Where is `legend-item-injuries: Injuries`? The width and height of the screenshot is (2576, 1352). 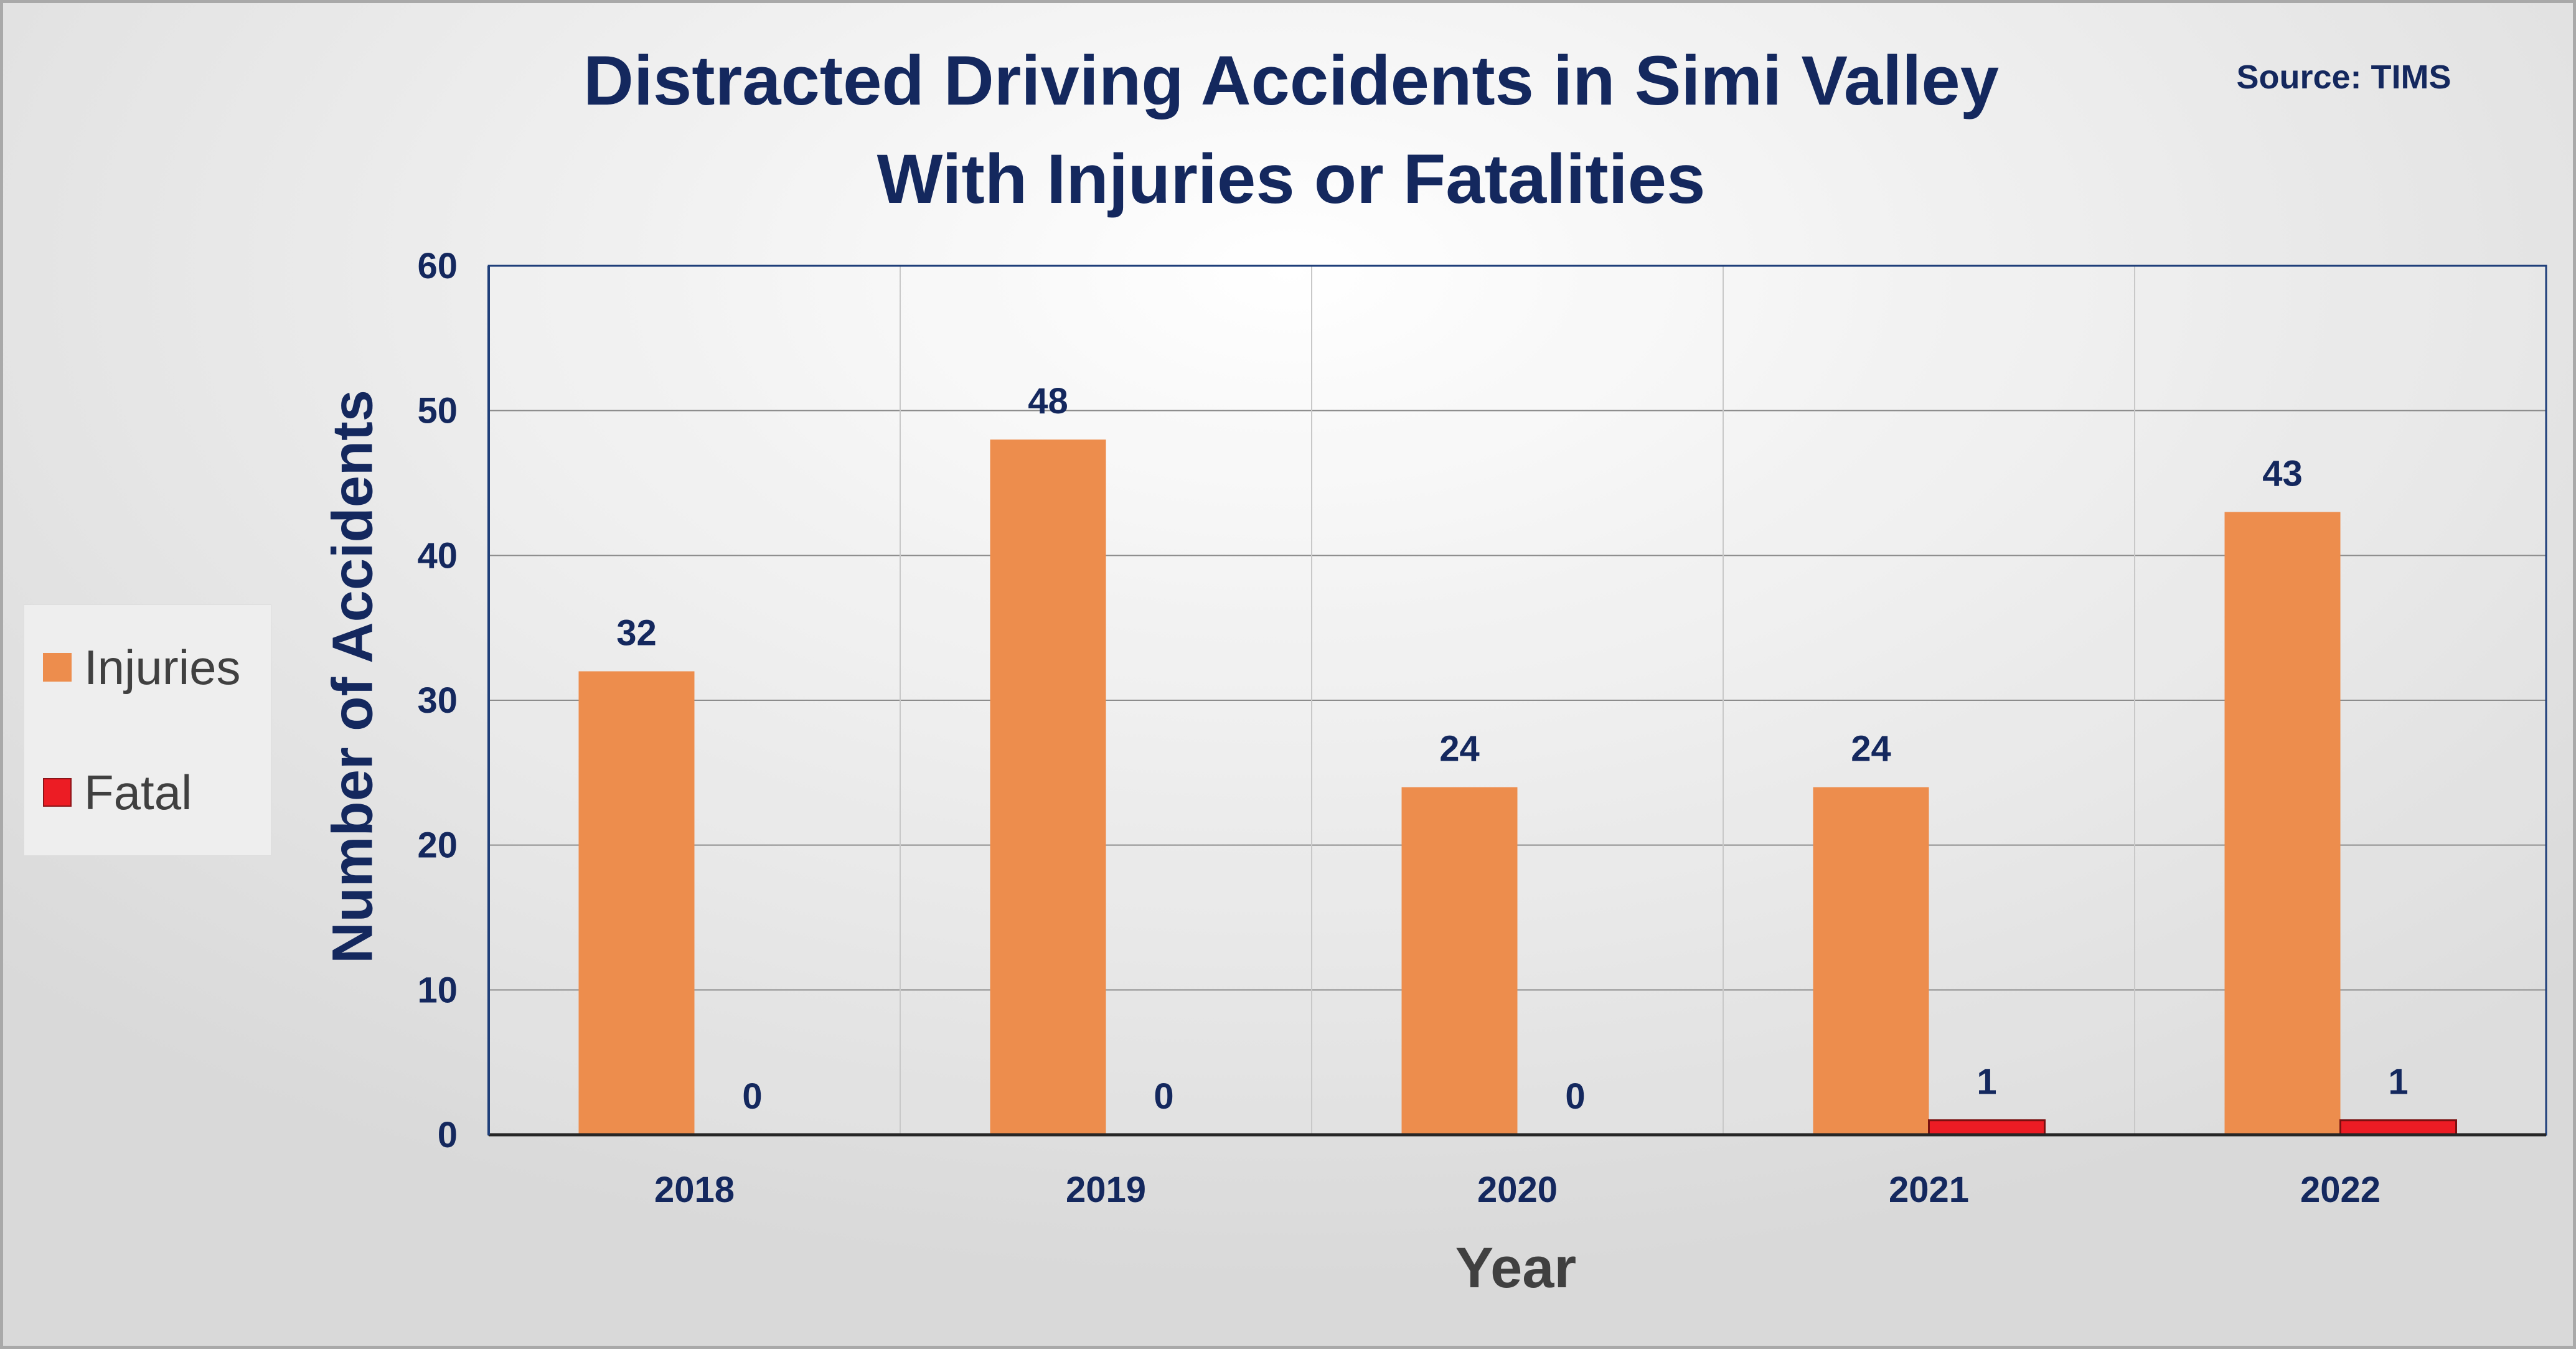 legend-item-injuries: Injuries is located at coordinates (141, 667).